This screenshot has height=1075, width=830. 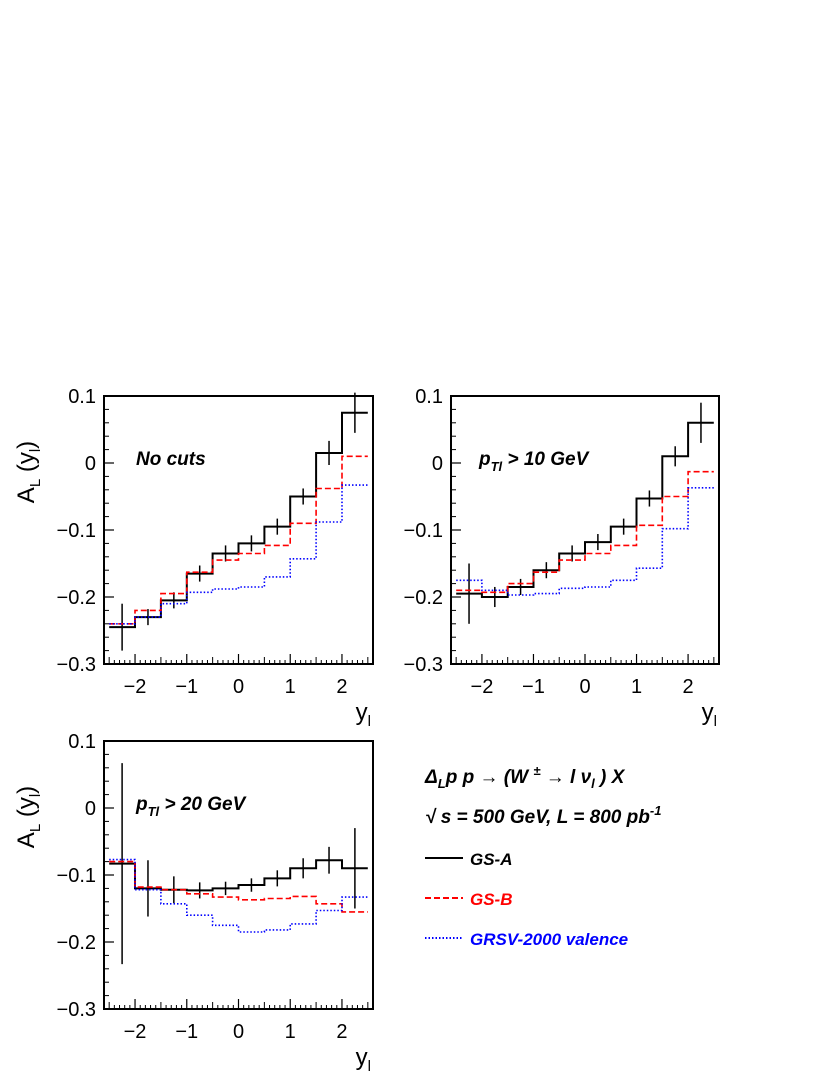 I want to click on panel-annotation: No cuts, so click(x=171, y=459).